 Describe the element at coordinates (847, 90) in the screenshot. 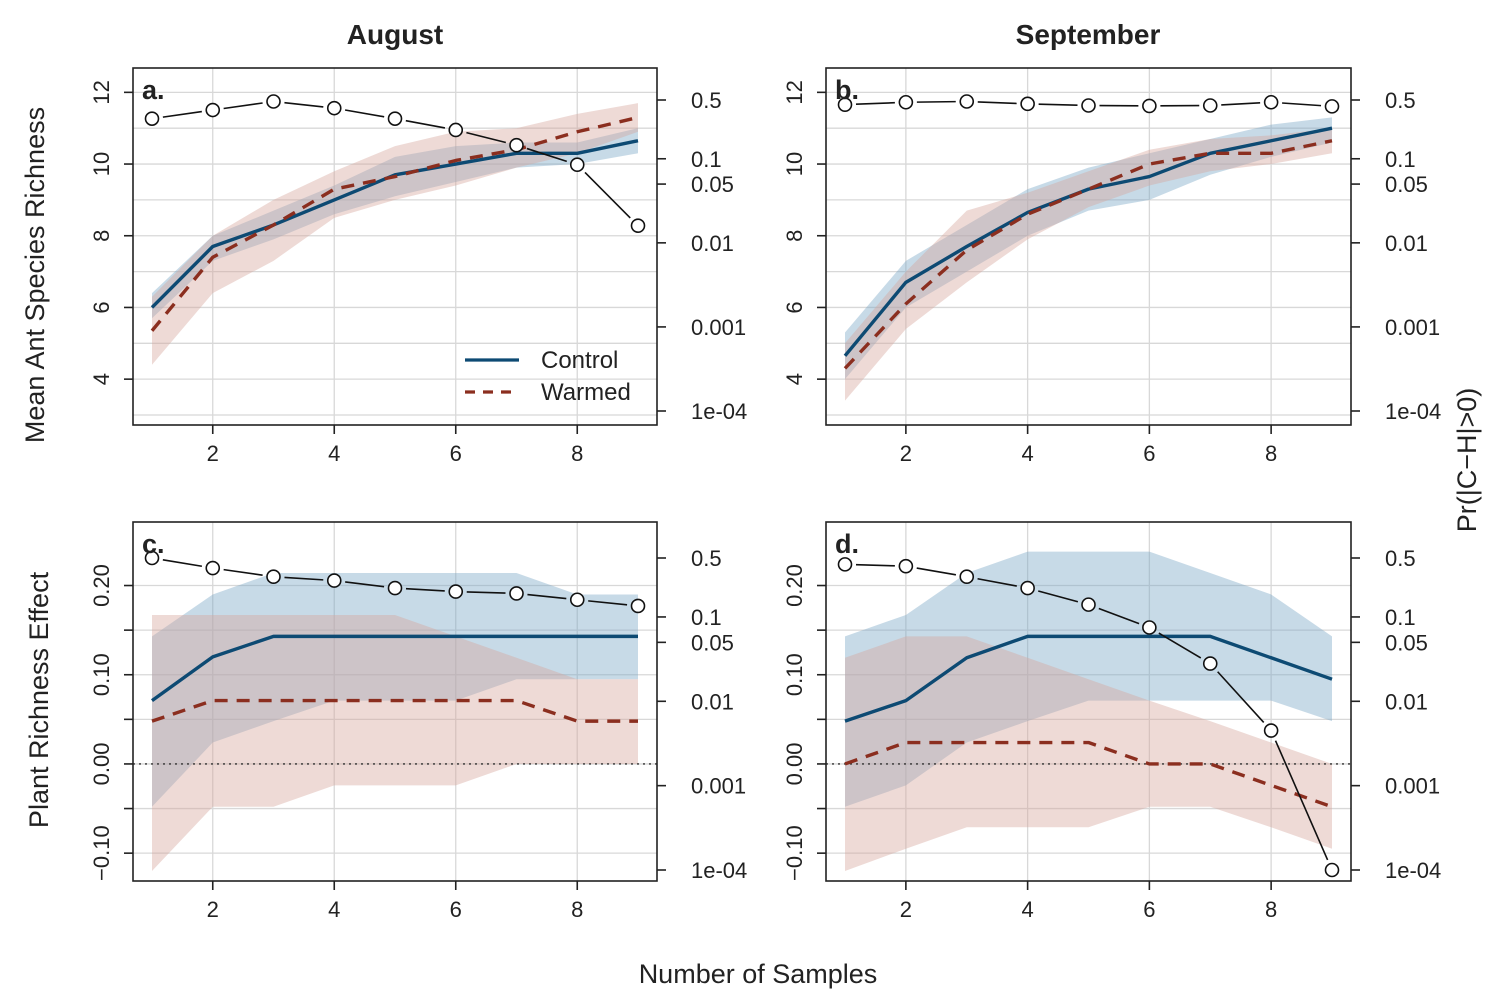

I see `panel-label: b.` at that location.